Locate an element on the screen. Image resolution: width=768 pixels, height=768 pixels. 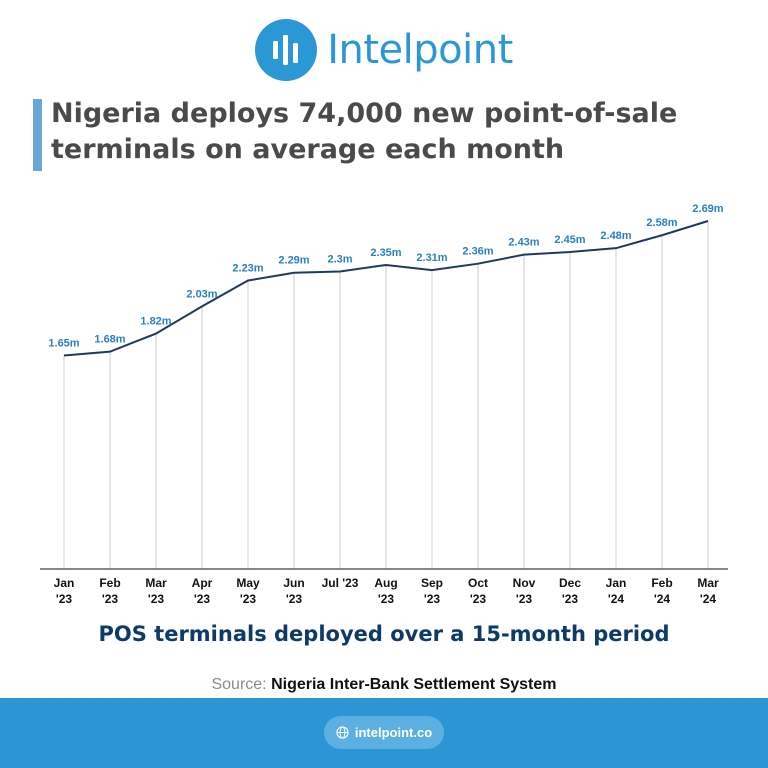
data-label: 2.29m is located at coordinates (293, 261).